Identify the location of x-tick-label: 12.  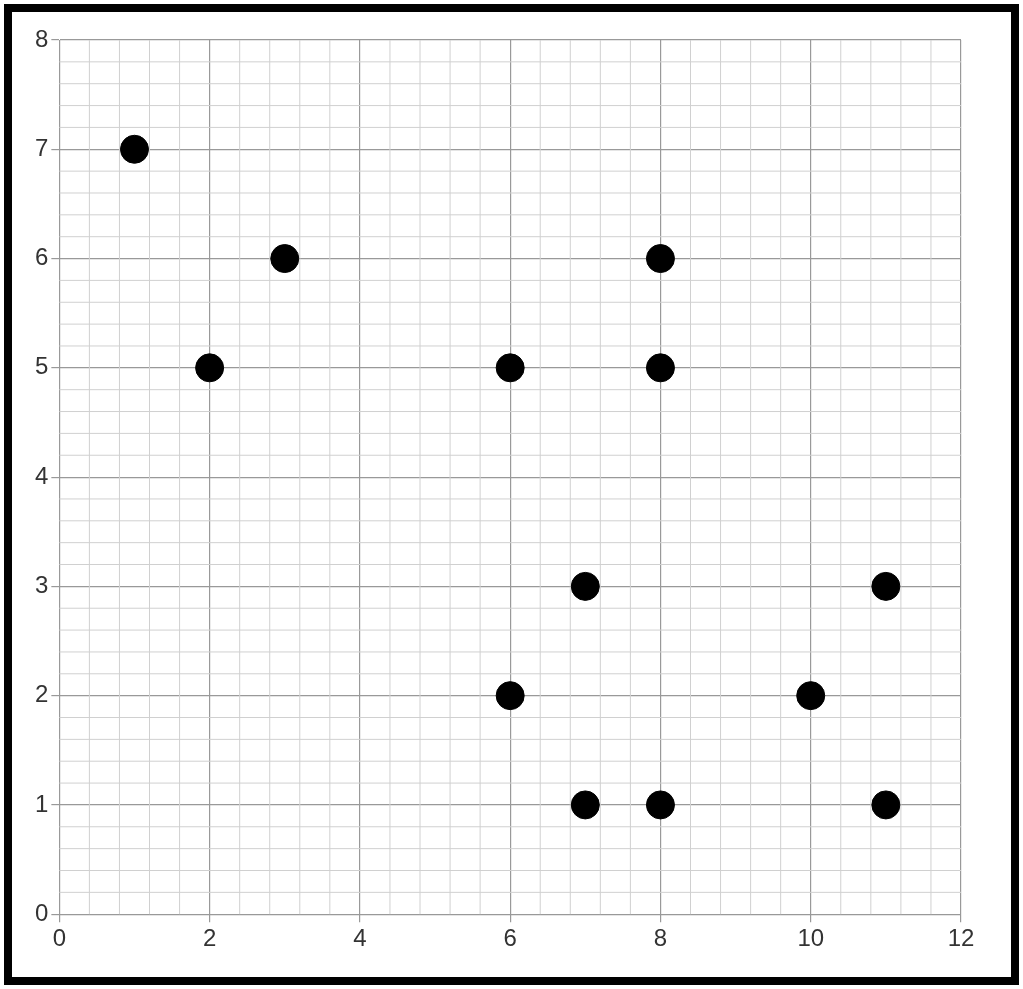
(961, 938).